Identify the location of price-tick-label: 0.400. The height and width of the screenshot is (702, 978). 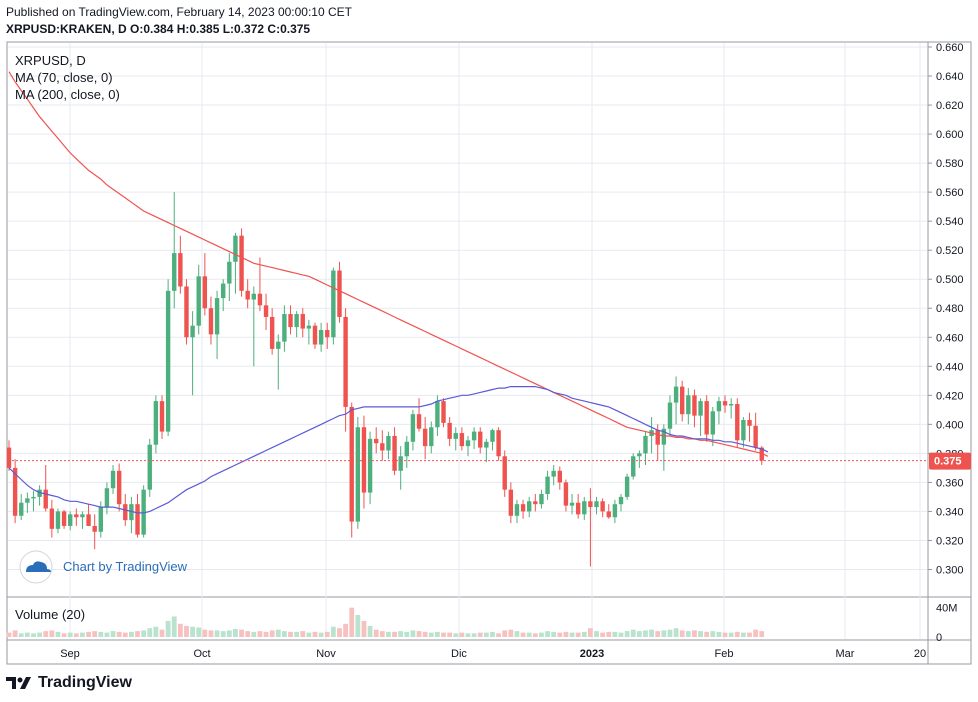
(950, 425).